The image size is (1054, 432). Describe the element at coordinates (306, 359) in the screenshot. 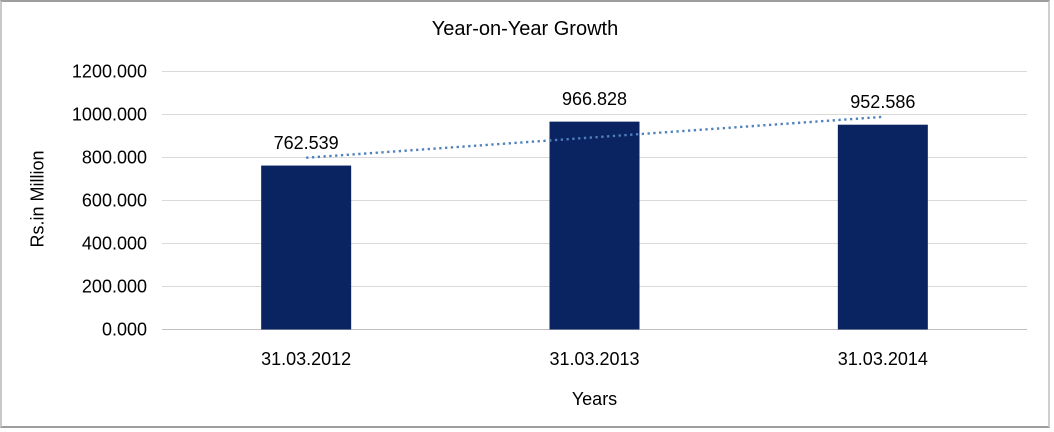

I see `x-category-label: 31.03.2012` at that location.